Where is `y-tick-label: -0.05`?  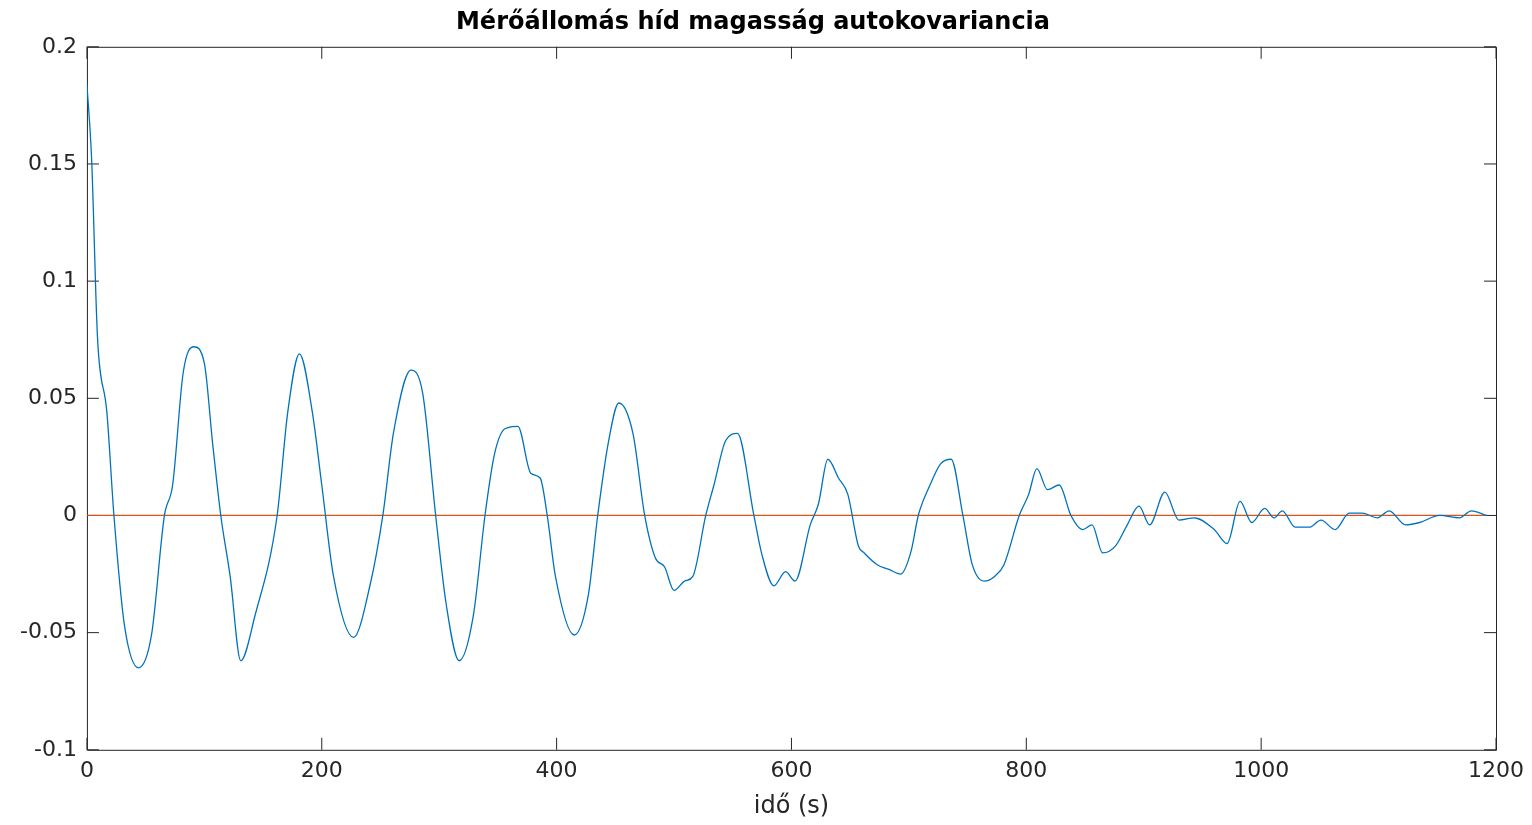
y-tick-label: -0.05 is located at coordinates (48, 631).